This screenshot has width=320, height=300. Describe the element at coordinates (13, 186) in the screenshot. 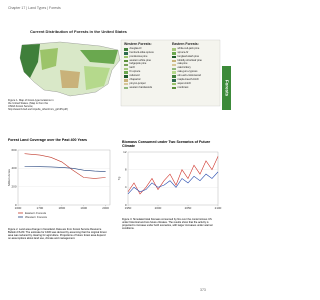

I see `y-tick-label: 200` at that location.